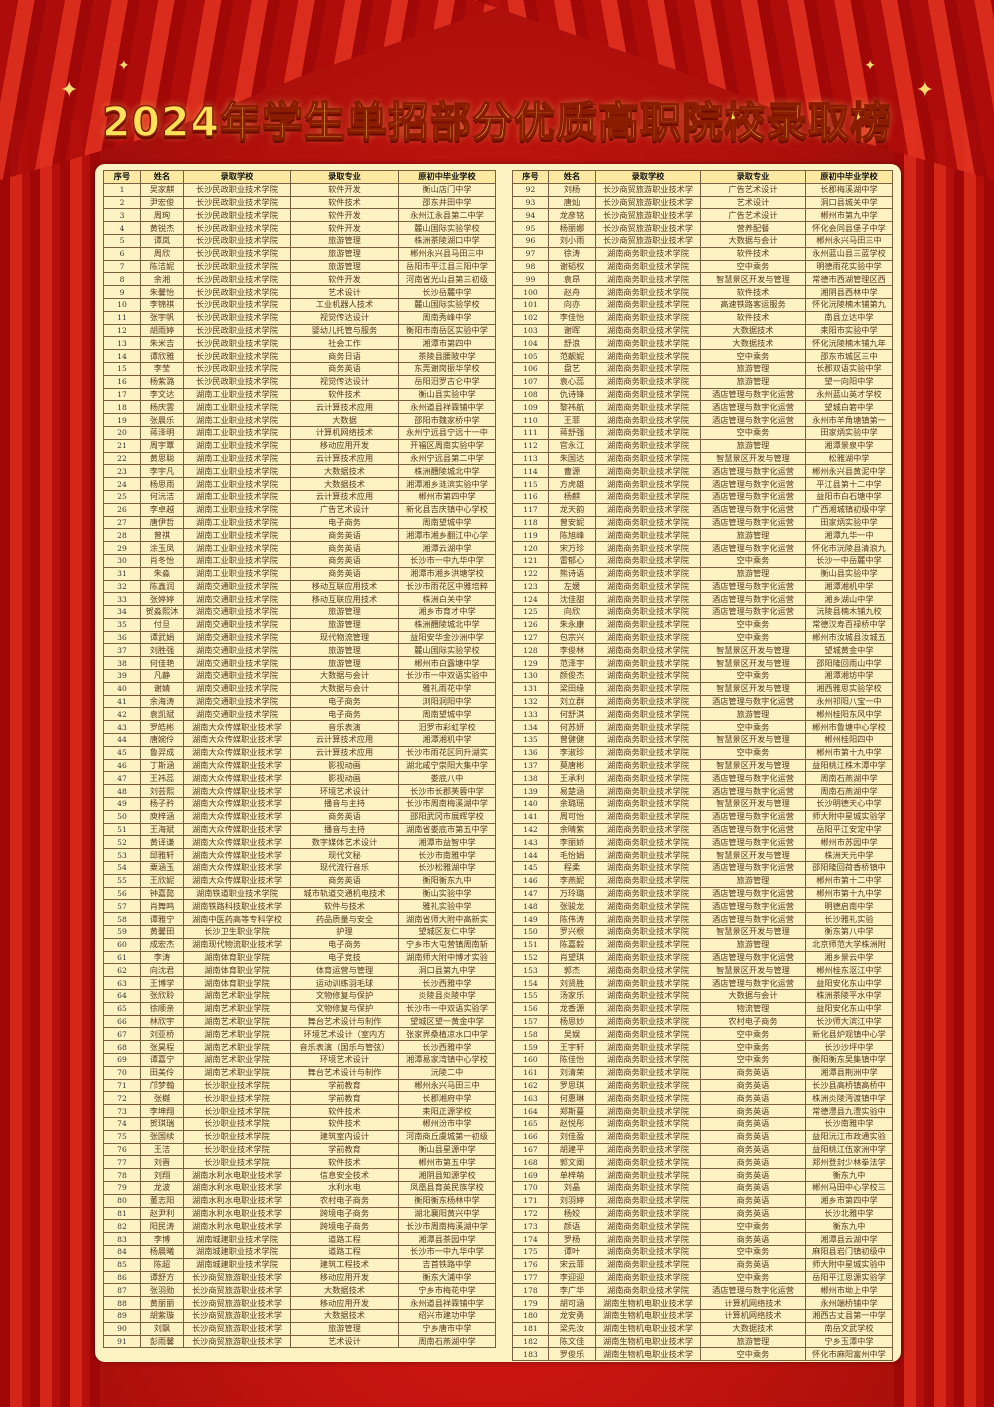  I want to click on table-row: 86 谭舒方 长沙商贸旅游职业技术学 移动应用开发 衡东大浦中学, so click(299, 1277).